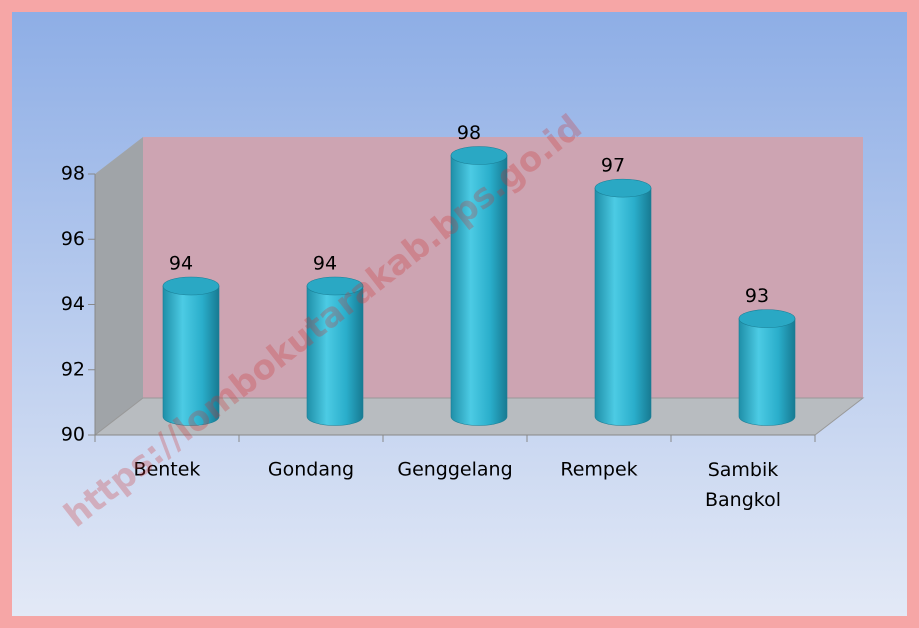 This screenshot has width=919, height=628. What do you see at coordinates (167, 470) in the screenshot?
I see `x-tick-label: Bentek` at bounding box center [167, 470].